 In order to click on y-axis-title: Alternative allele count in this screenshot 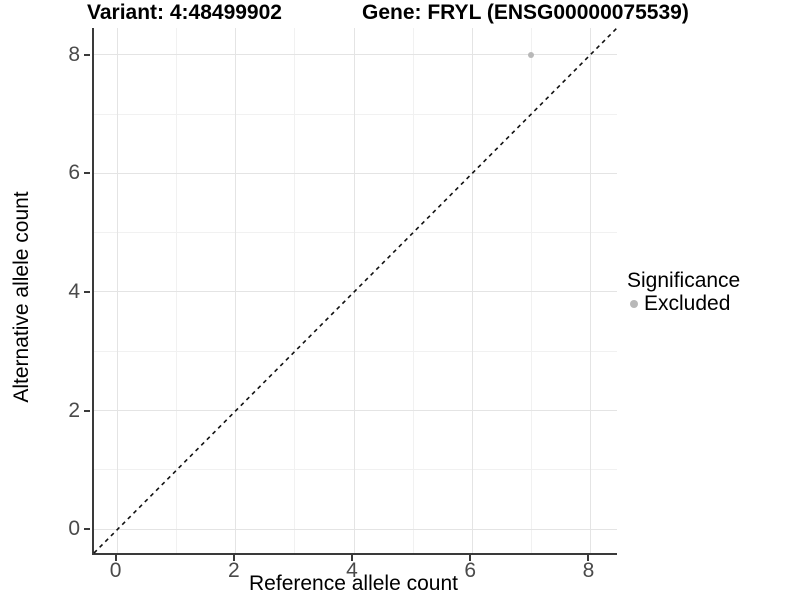, I will do `click(21, 297)`.